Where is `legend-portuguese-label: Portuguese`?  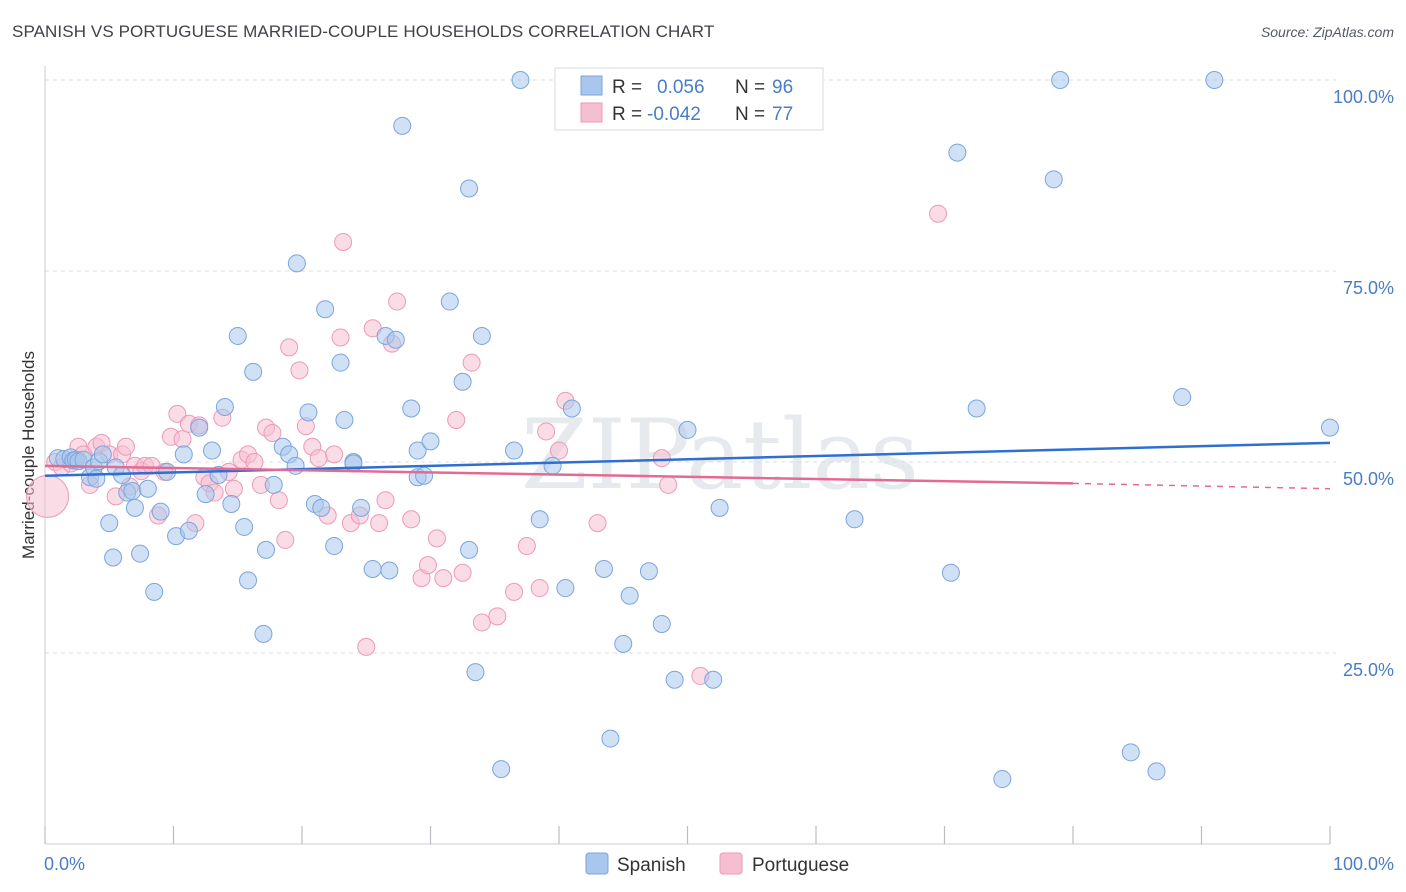 legend-portuguese-label: Portuguese is located at coordinates (800, 865).